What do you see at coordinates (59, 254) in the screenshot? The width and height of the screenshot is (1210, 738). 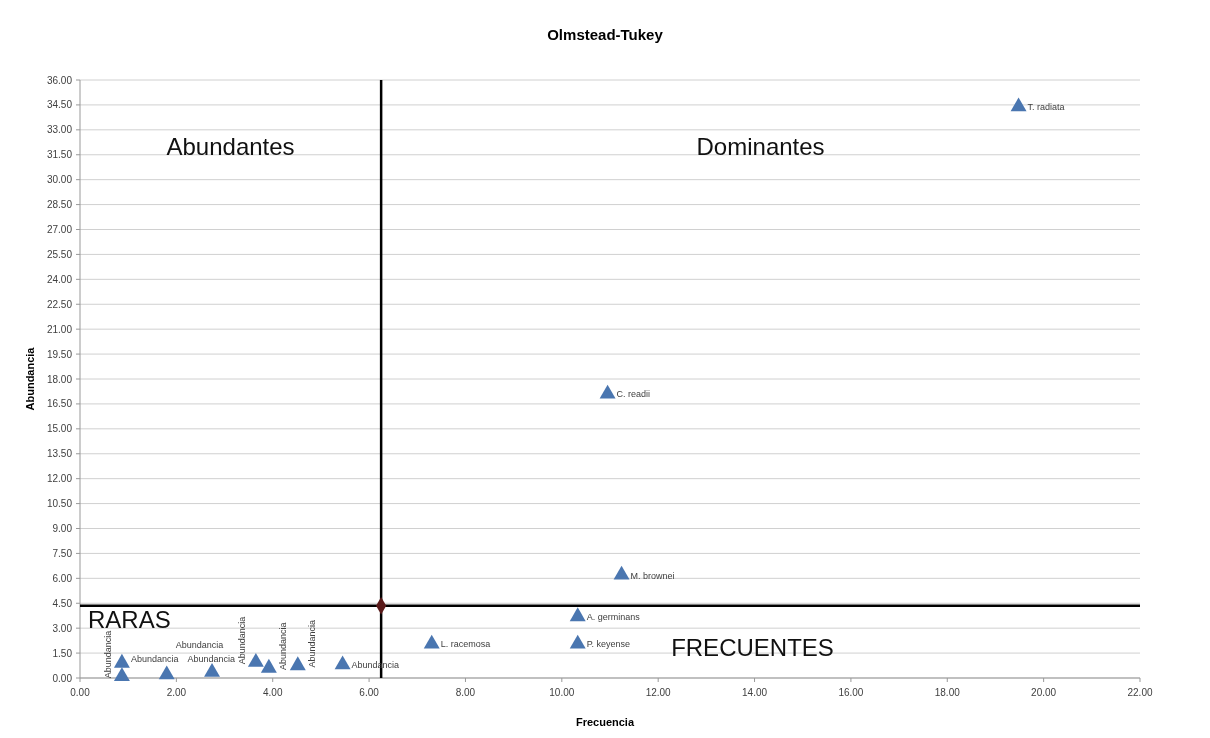 I see `y-tick-label: 25.50` at bounding box center [59, 254].